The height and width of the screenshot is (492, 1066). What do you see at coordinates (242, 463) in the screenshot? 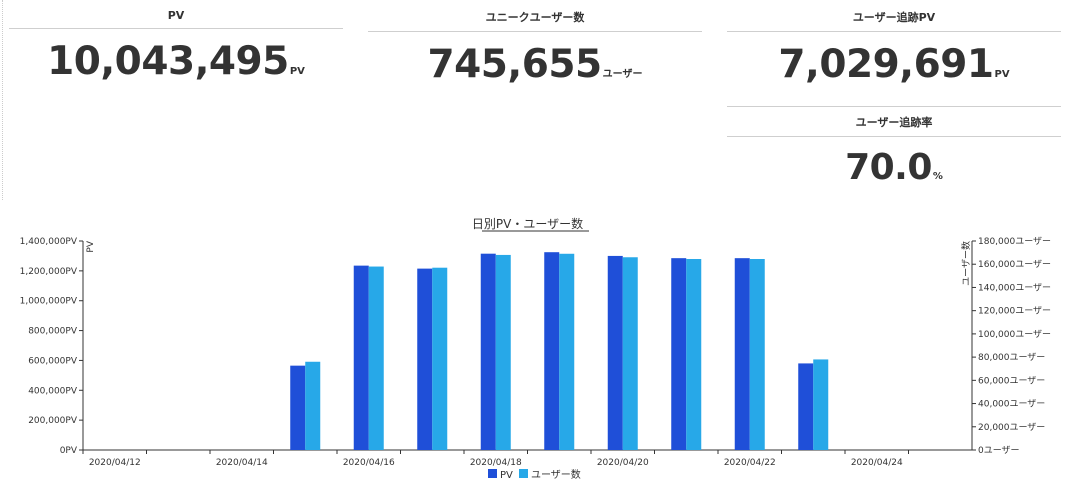
I see `x-tick-label: 2020/04/14` at bounding box center [242, 463].